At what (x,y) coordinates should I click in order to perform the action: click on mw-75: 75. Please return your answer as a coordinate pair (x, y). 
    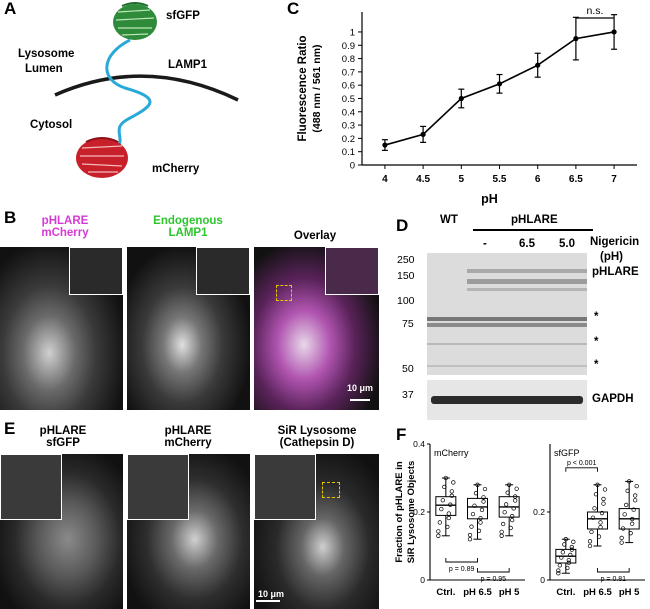
    Looking at the image, I should click on (408, 324).